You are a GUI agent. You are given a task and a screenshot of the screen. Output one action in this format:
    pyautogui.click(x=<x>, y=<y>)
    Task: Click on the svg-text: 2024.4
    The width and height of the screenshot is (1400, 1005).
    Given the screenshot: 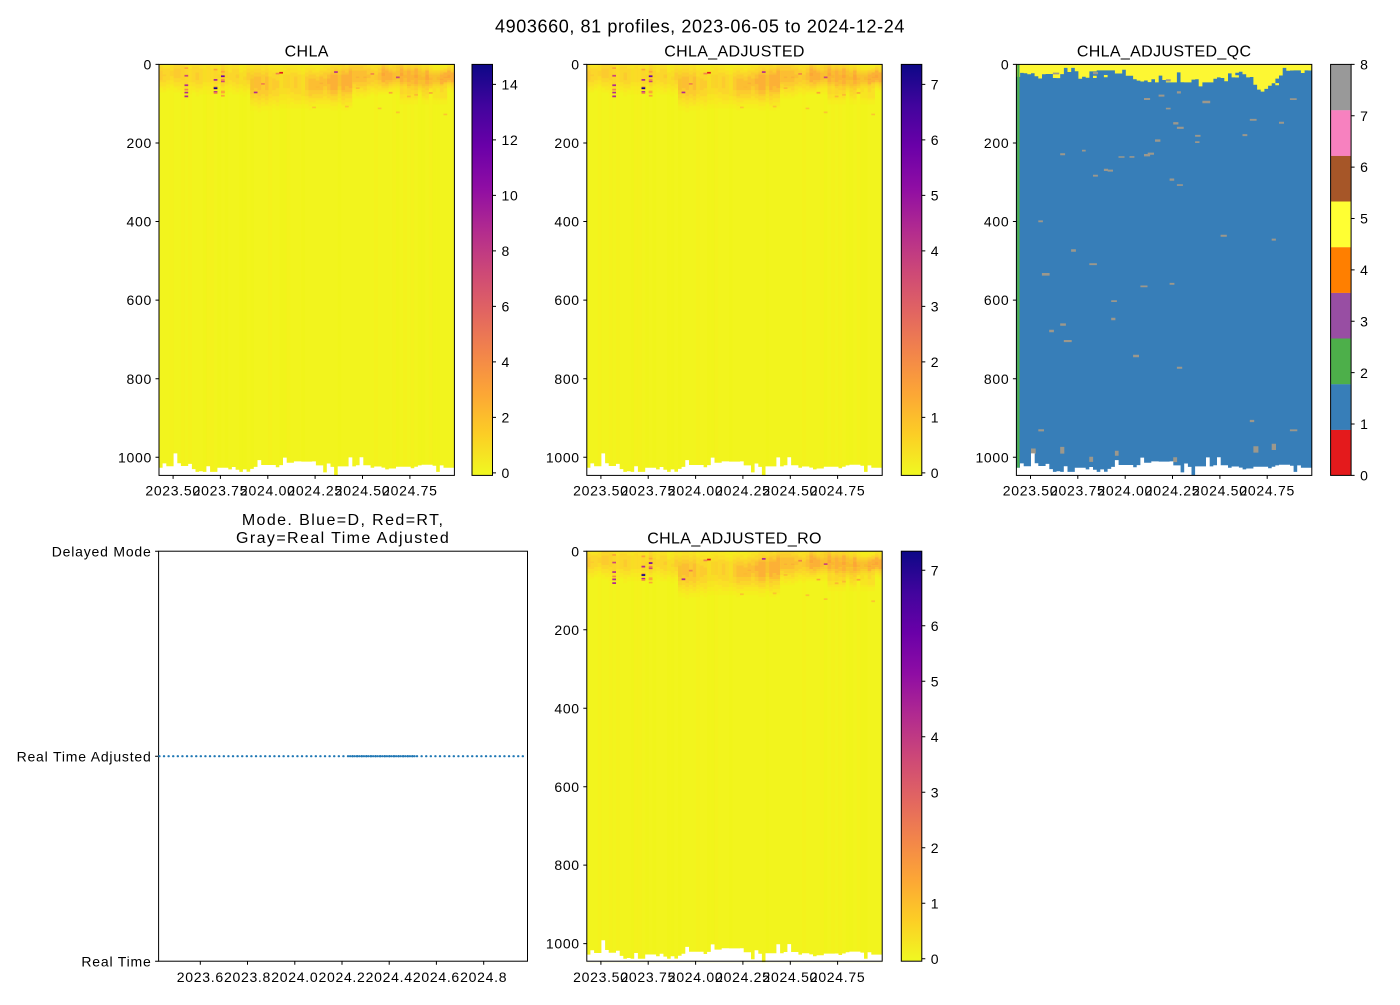 What is the action you would take?
    pyautogui.click(x=389, y=977)
    